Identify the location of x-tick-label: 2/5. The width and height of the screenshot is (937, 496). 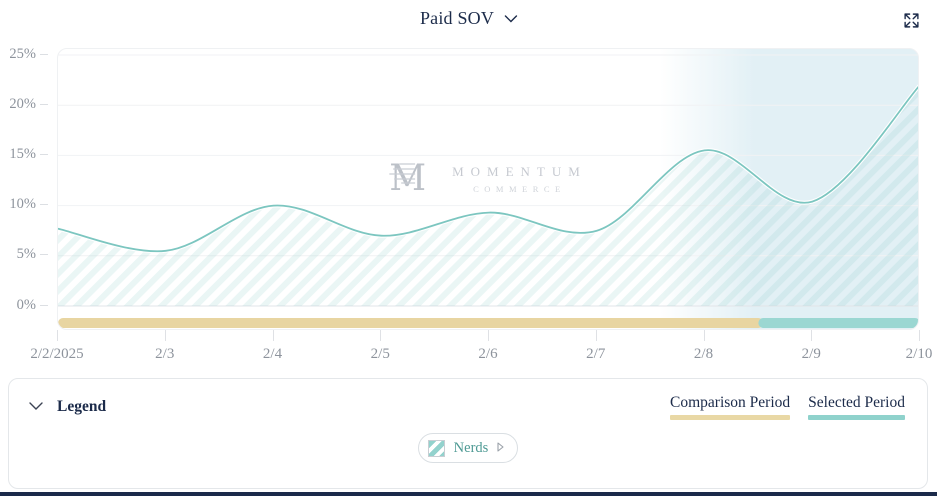
(380, 354).